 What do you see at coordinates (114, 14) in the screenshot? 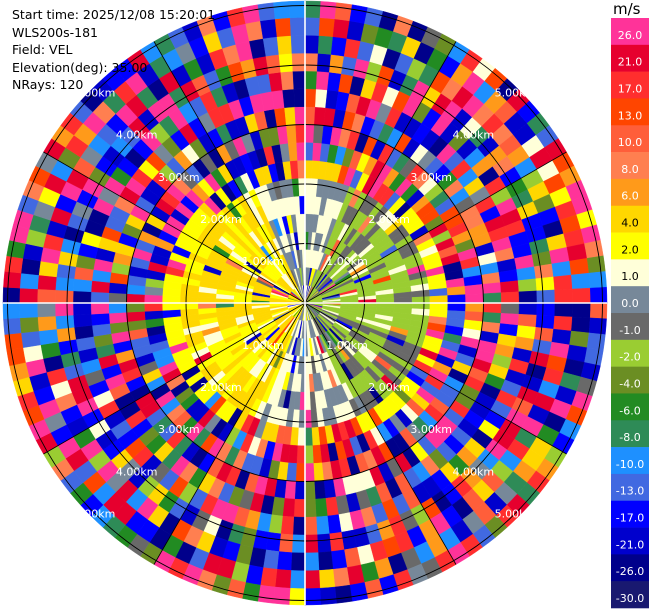
I see `start-time-label: Start time: 2025/12/08 15:20:01` at bounding box center [114, 14].